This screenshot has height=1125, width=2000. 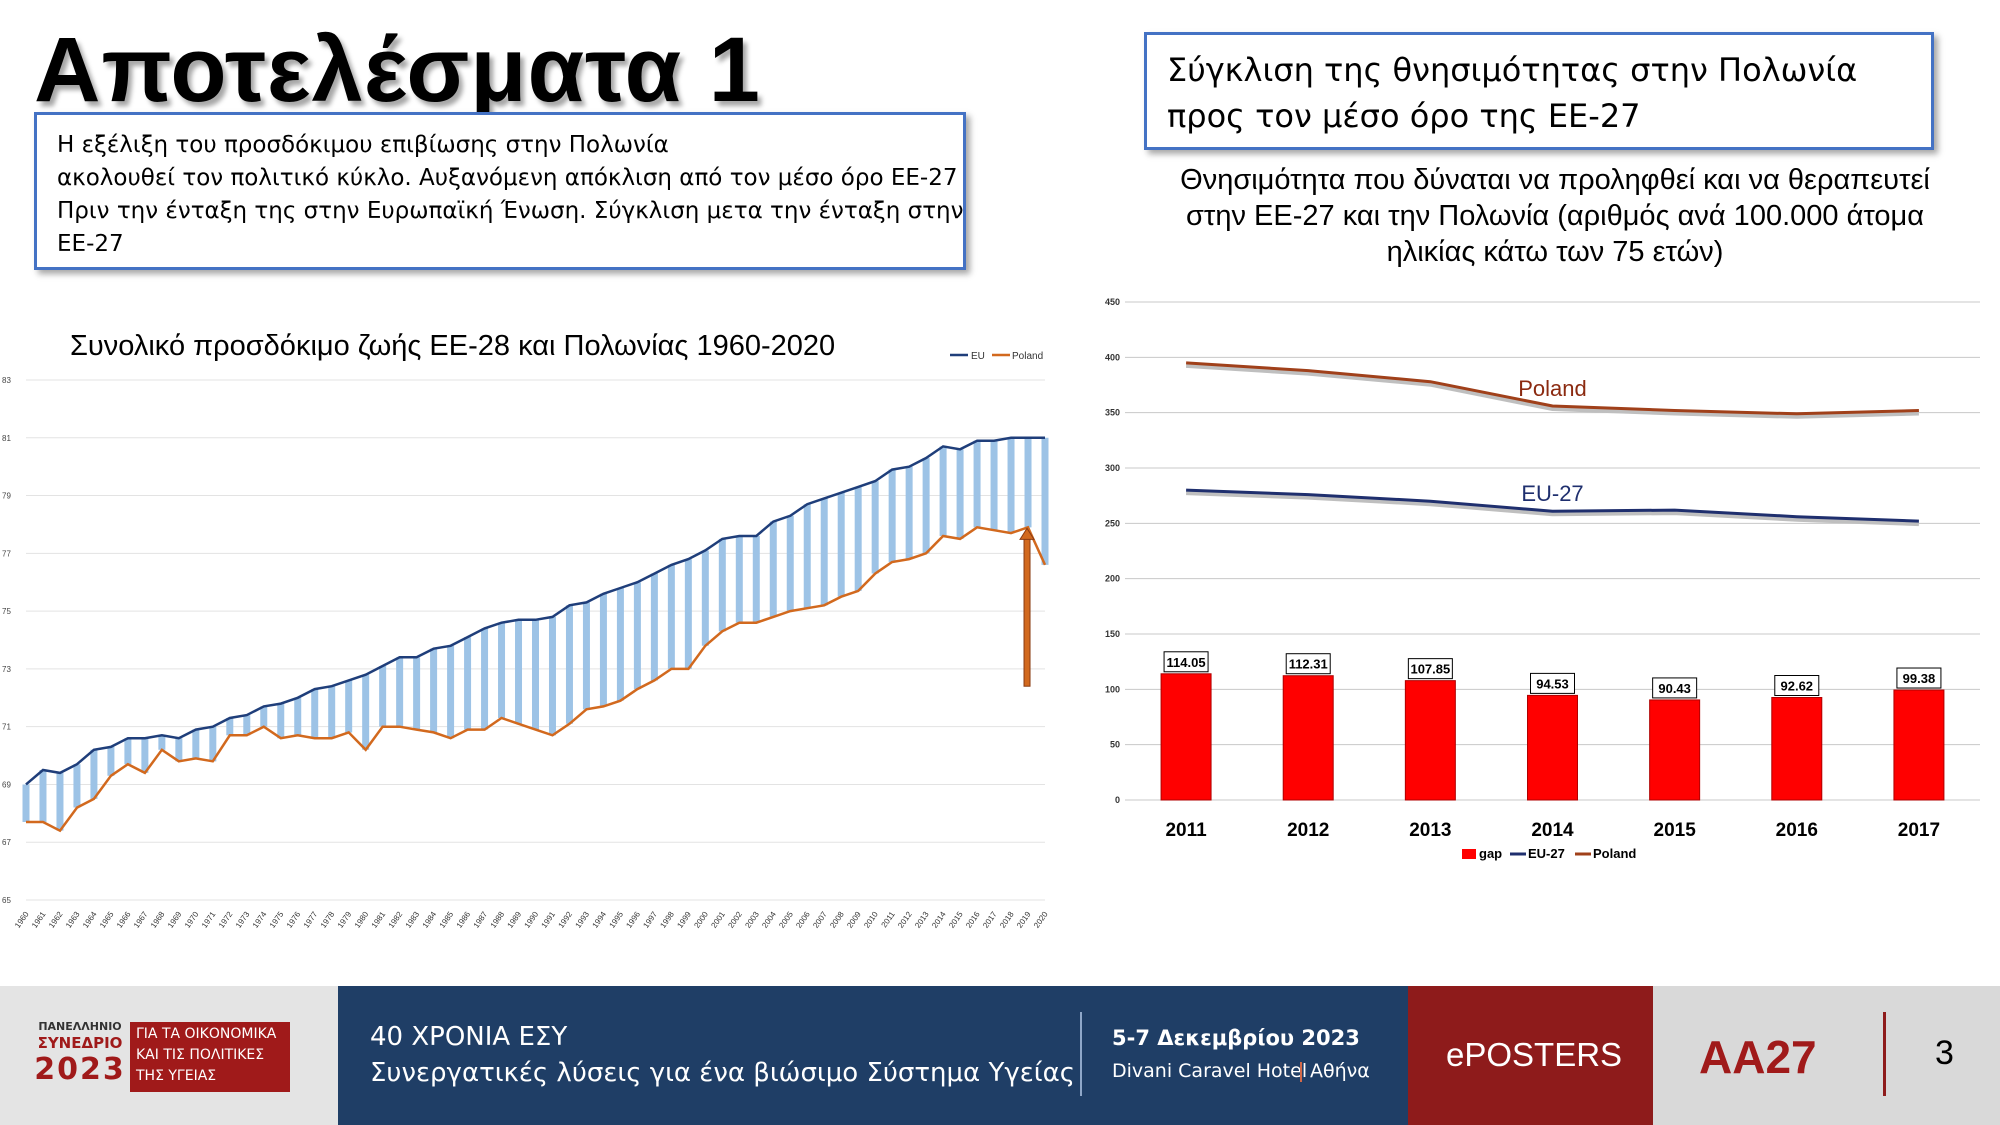 I want to click on legend-poland-label: Poland, so click(x=1614, y=853).